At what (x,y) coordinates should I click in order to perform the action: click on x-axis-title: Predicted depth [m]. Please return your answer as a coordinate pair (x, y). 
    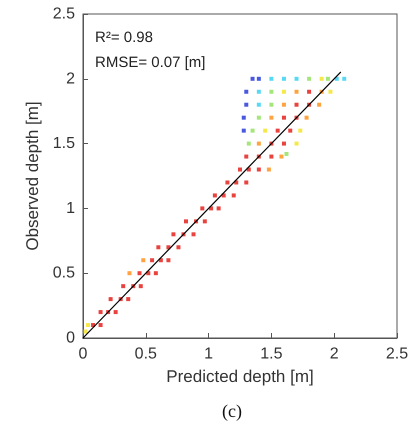
    Looking at the image, I should click on (240, 376).